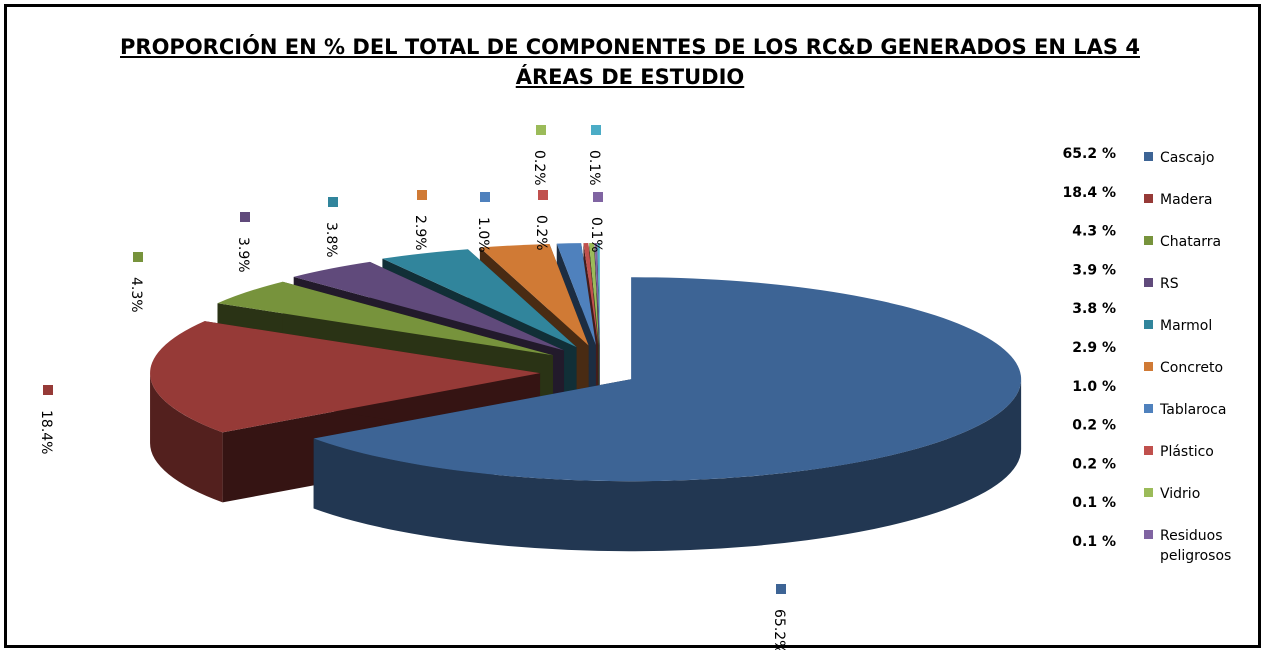  I want to click on legend-value: 65.2 %, so click(1089, 154).